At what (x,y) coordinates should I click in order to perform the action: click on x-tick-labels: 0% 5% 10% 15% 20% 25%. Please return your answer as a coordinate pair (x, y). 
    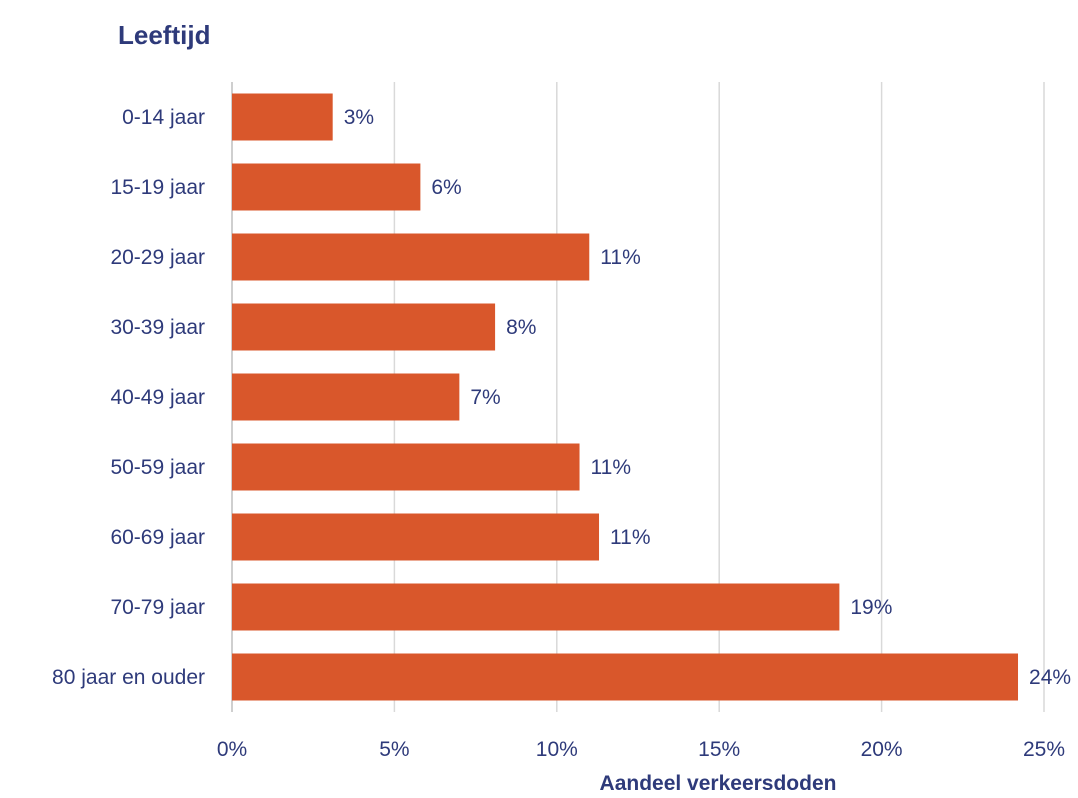
    Looking at the image, I should click on (641, 749).